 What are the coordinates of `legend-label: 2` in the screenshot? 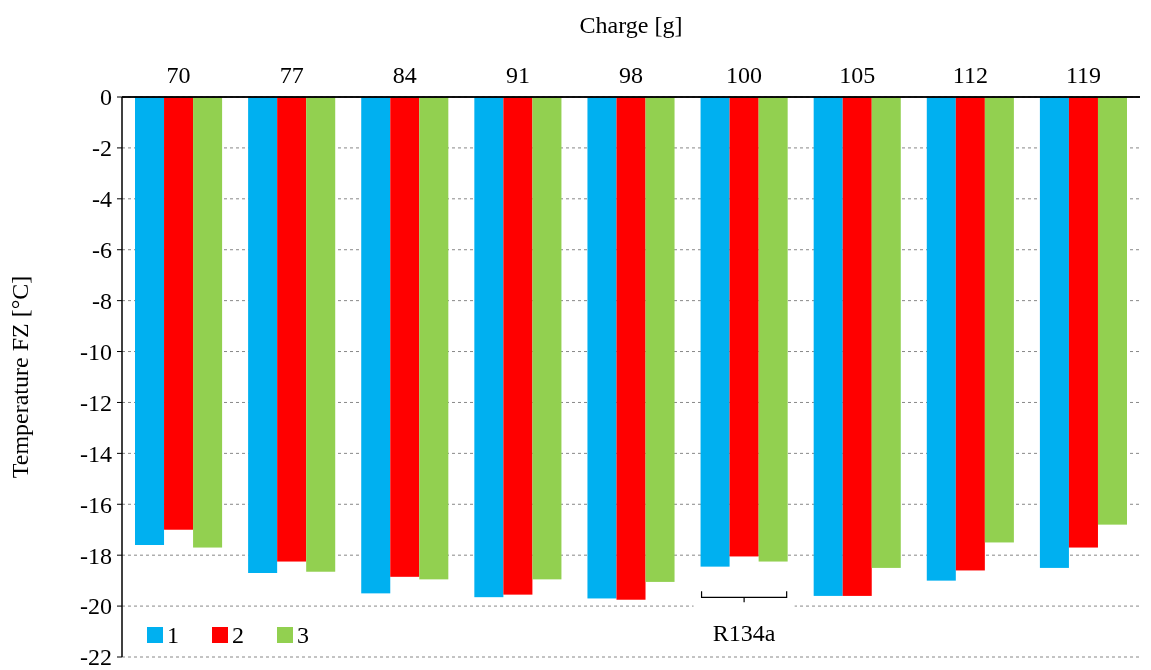 It's located at (238, 635).